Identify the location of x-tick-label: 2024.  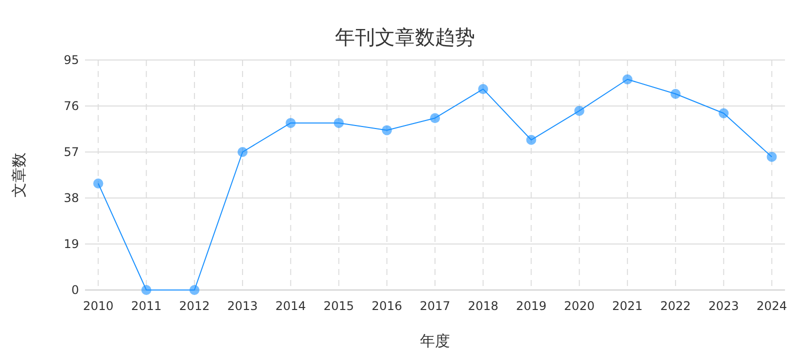
(772, 306).